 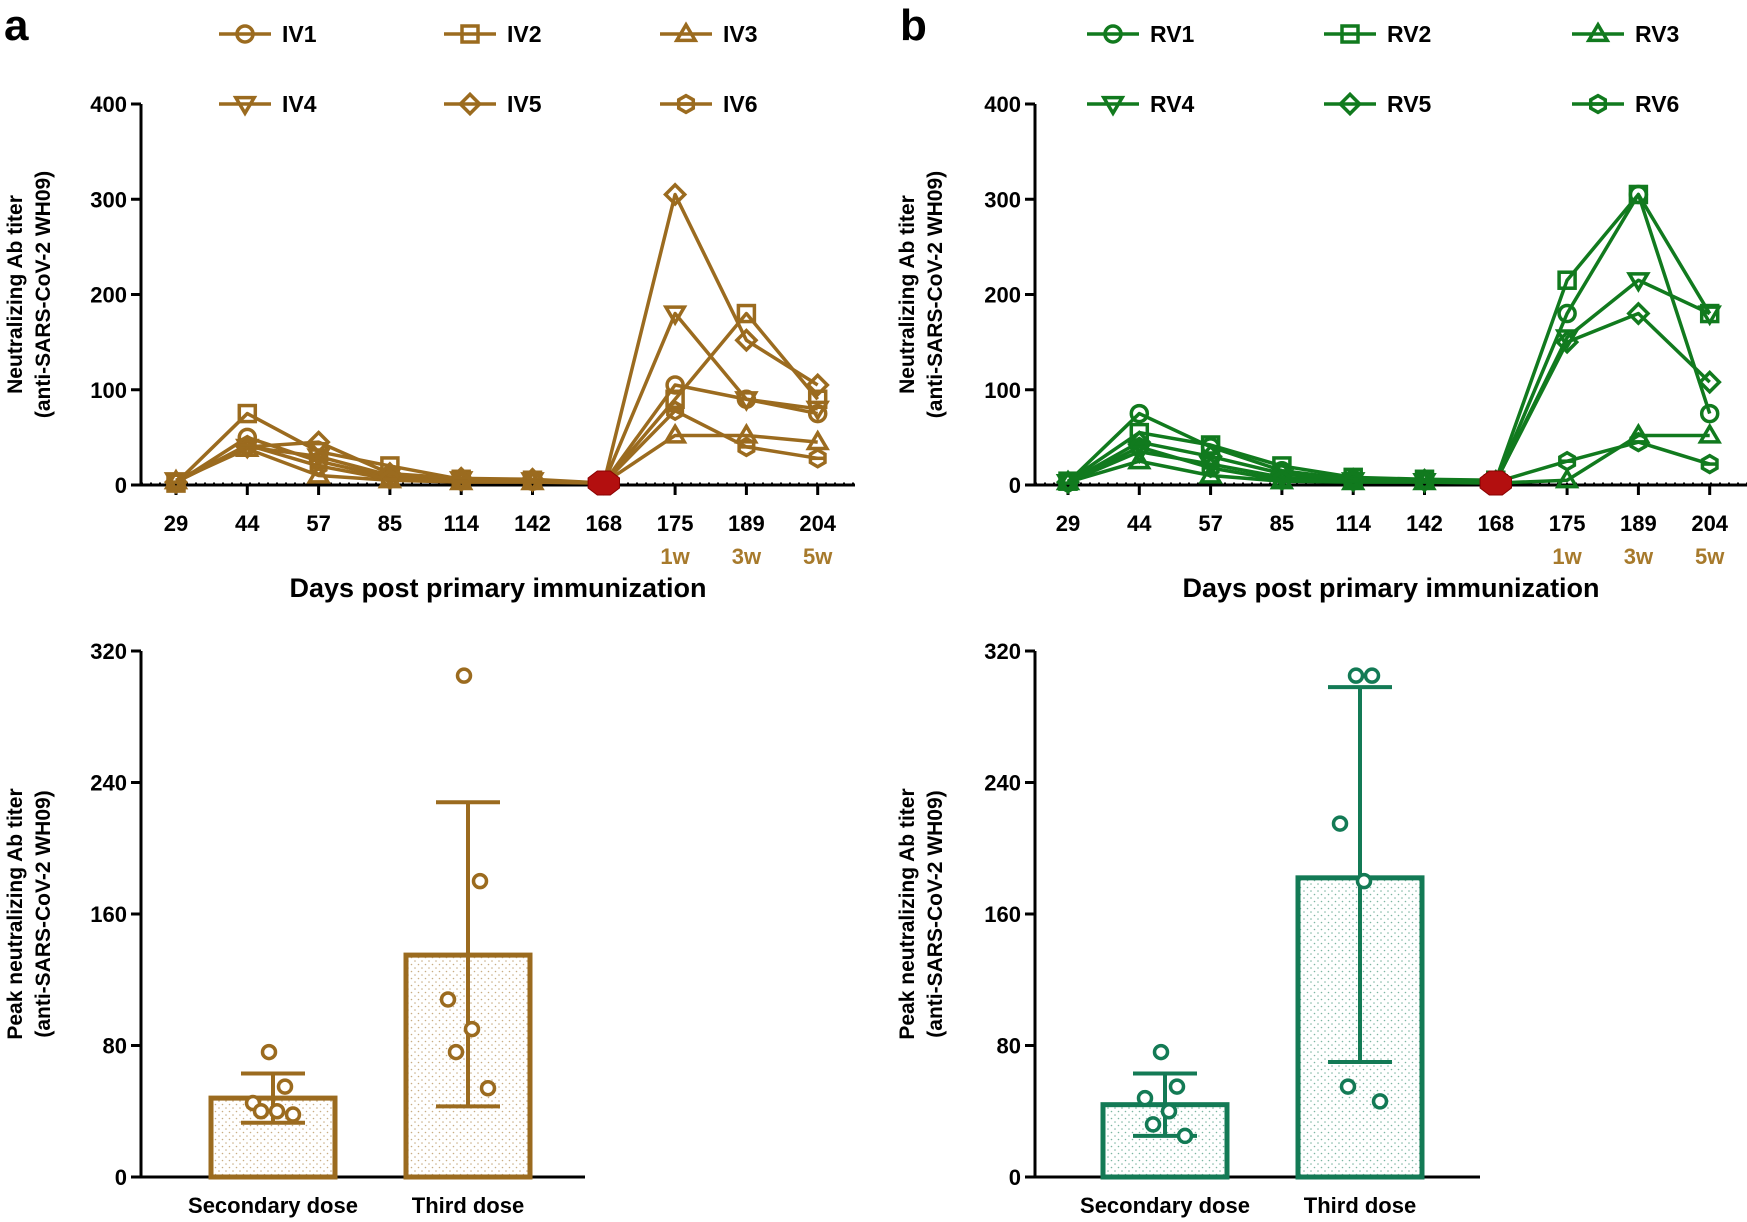 What do you see at coordinates (108, 914) in the screenshot?
I see `y-tick-label: 160` at bounding box center [108, 914].